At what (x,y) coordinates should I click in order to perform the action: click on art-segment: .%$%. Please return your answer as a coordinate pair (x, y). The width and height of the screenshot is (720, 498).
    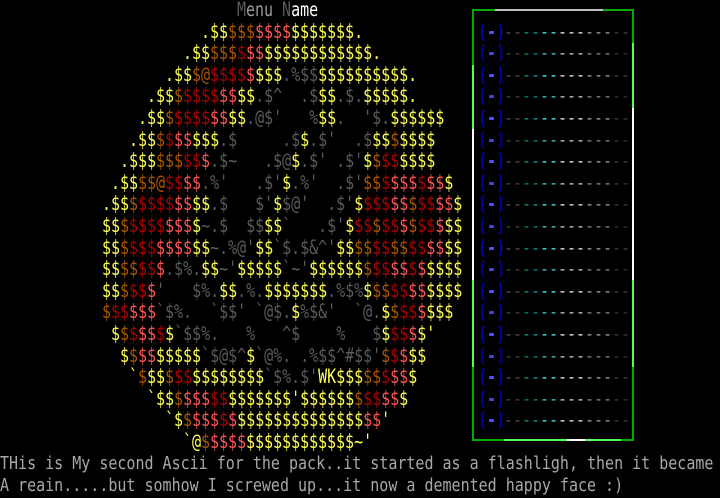
    Looking at the image, I should click on (345, 291).